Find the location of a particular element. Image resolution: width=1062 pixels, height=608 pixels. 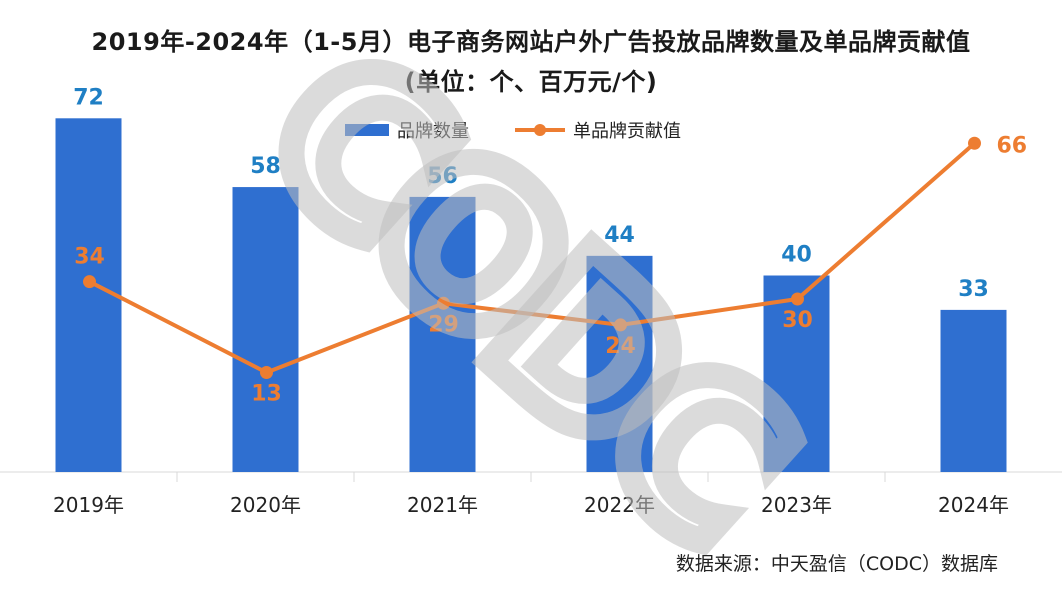

bar-data-label: 40 is located at coordinates (796, 255).